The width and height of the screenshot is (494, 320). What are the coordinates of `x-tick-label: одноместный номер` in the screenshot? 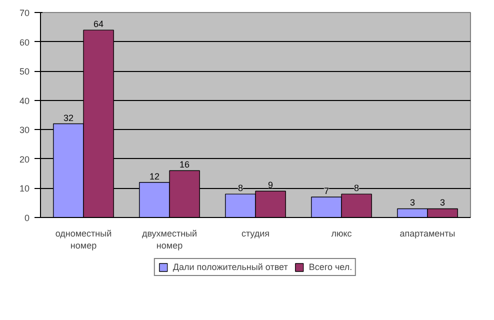 It's located at (83, 239).